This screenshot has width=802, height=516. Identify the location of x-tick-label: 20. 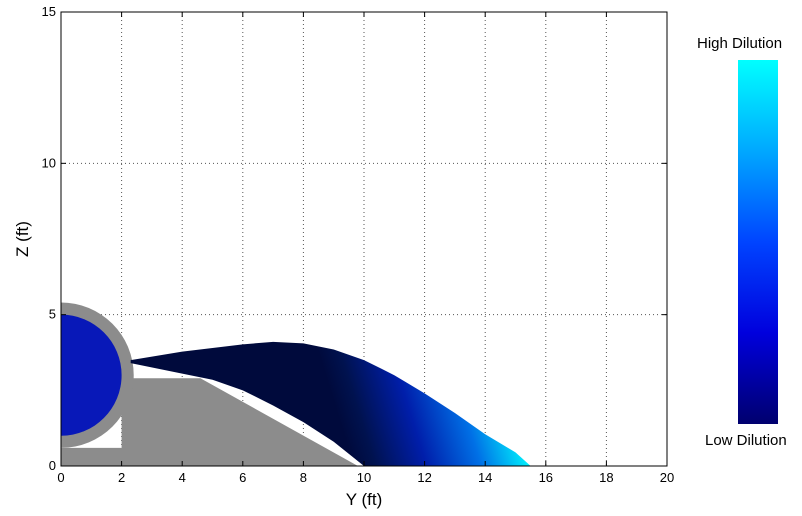
(667, 477).